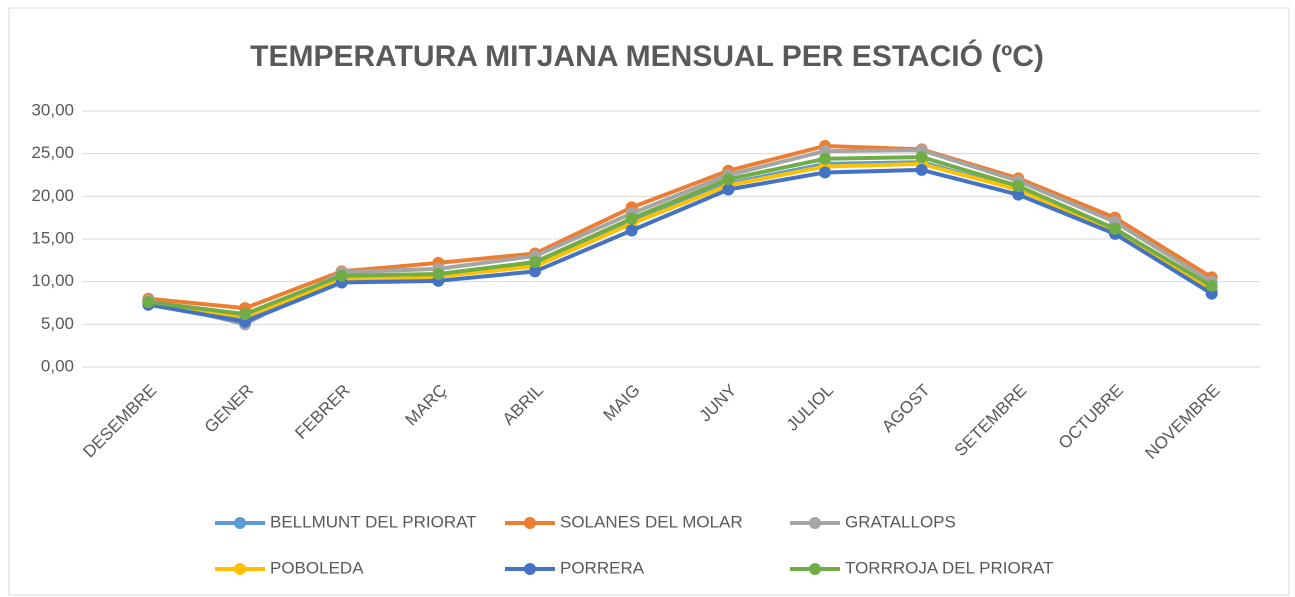 The width and height of the screenshot is (1295, 597). What do you see at coordinates (317, 567) in the screenshot?
I see `legend-label: POBOLEDA` at bounding box center [317, 567].